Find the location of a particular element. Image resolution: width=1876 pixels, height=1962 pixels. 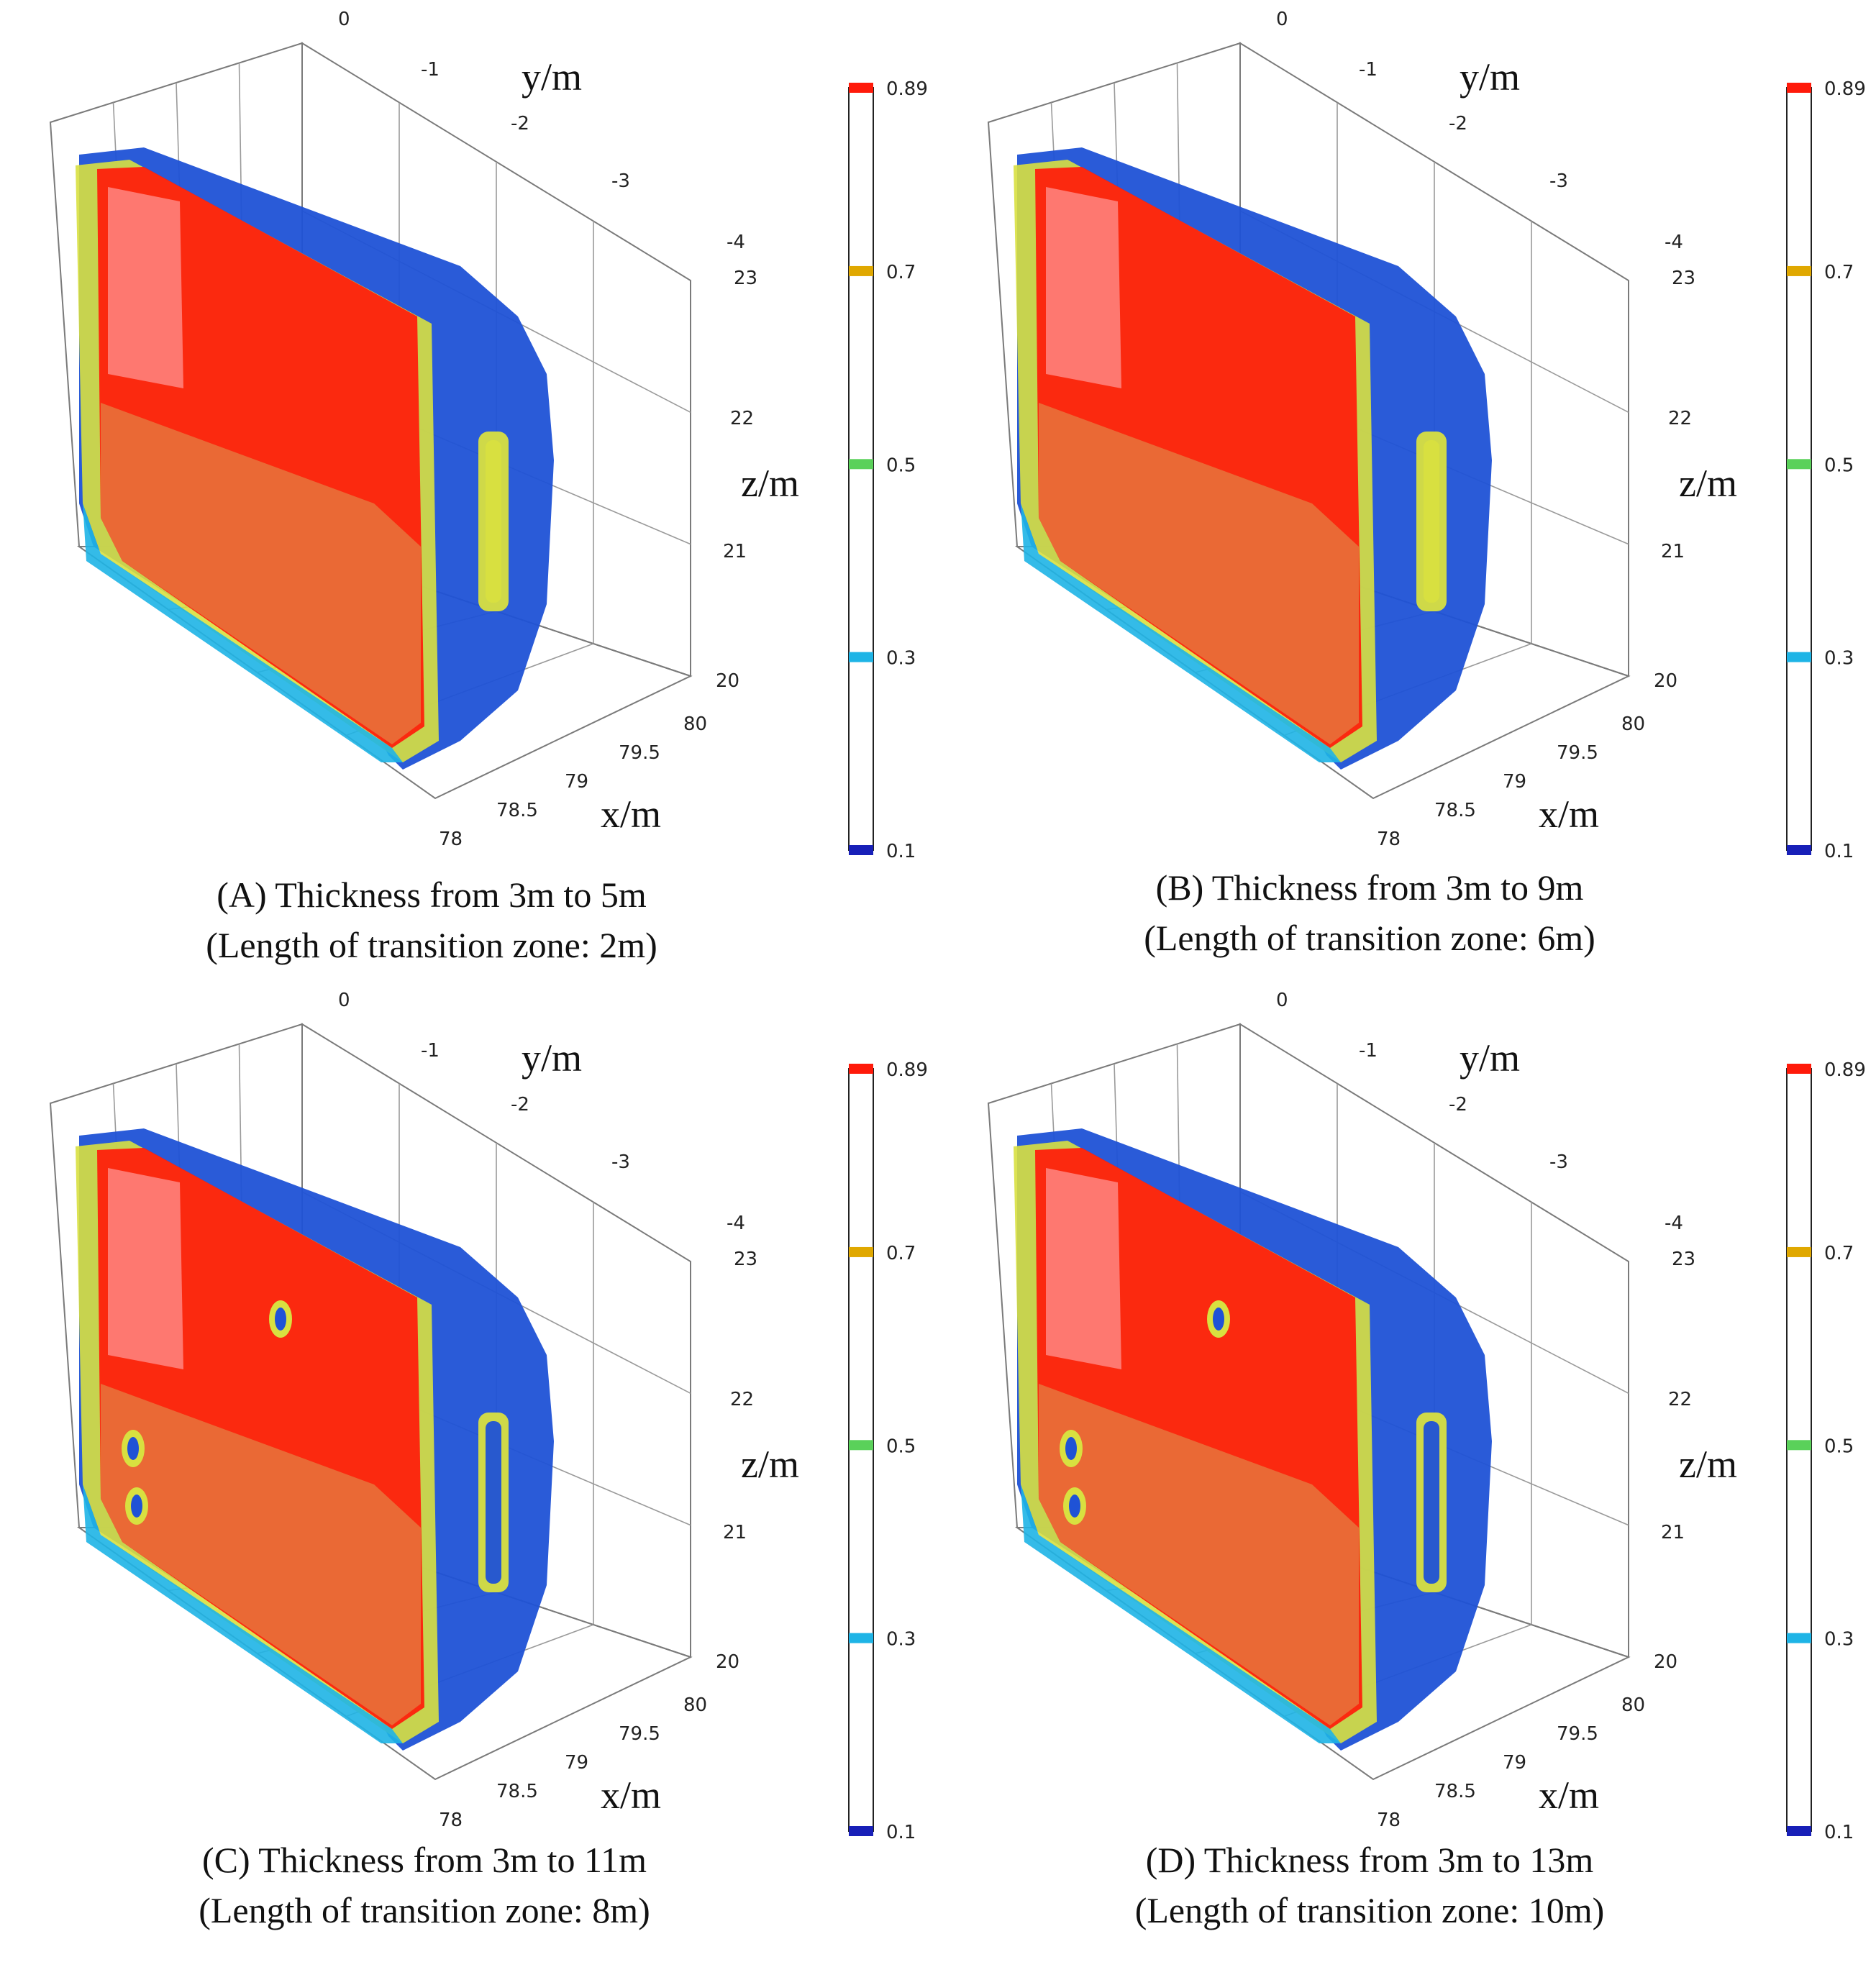

caption-d-line1: (D) Thickness from 3m to 13m is located at coordinates (1369, 1860).